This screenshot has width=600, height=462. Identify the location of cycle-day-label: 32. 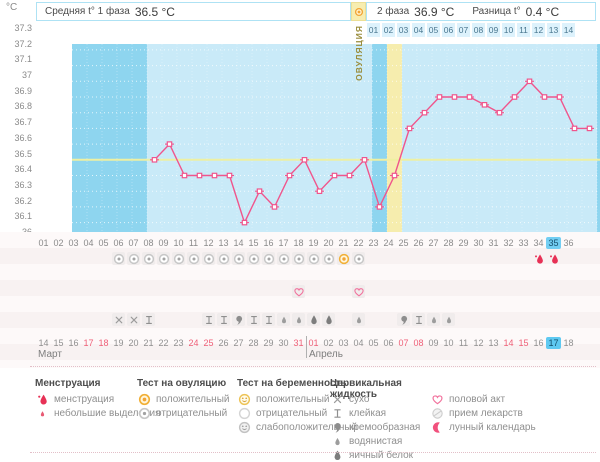
(508, 243).